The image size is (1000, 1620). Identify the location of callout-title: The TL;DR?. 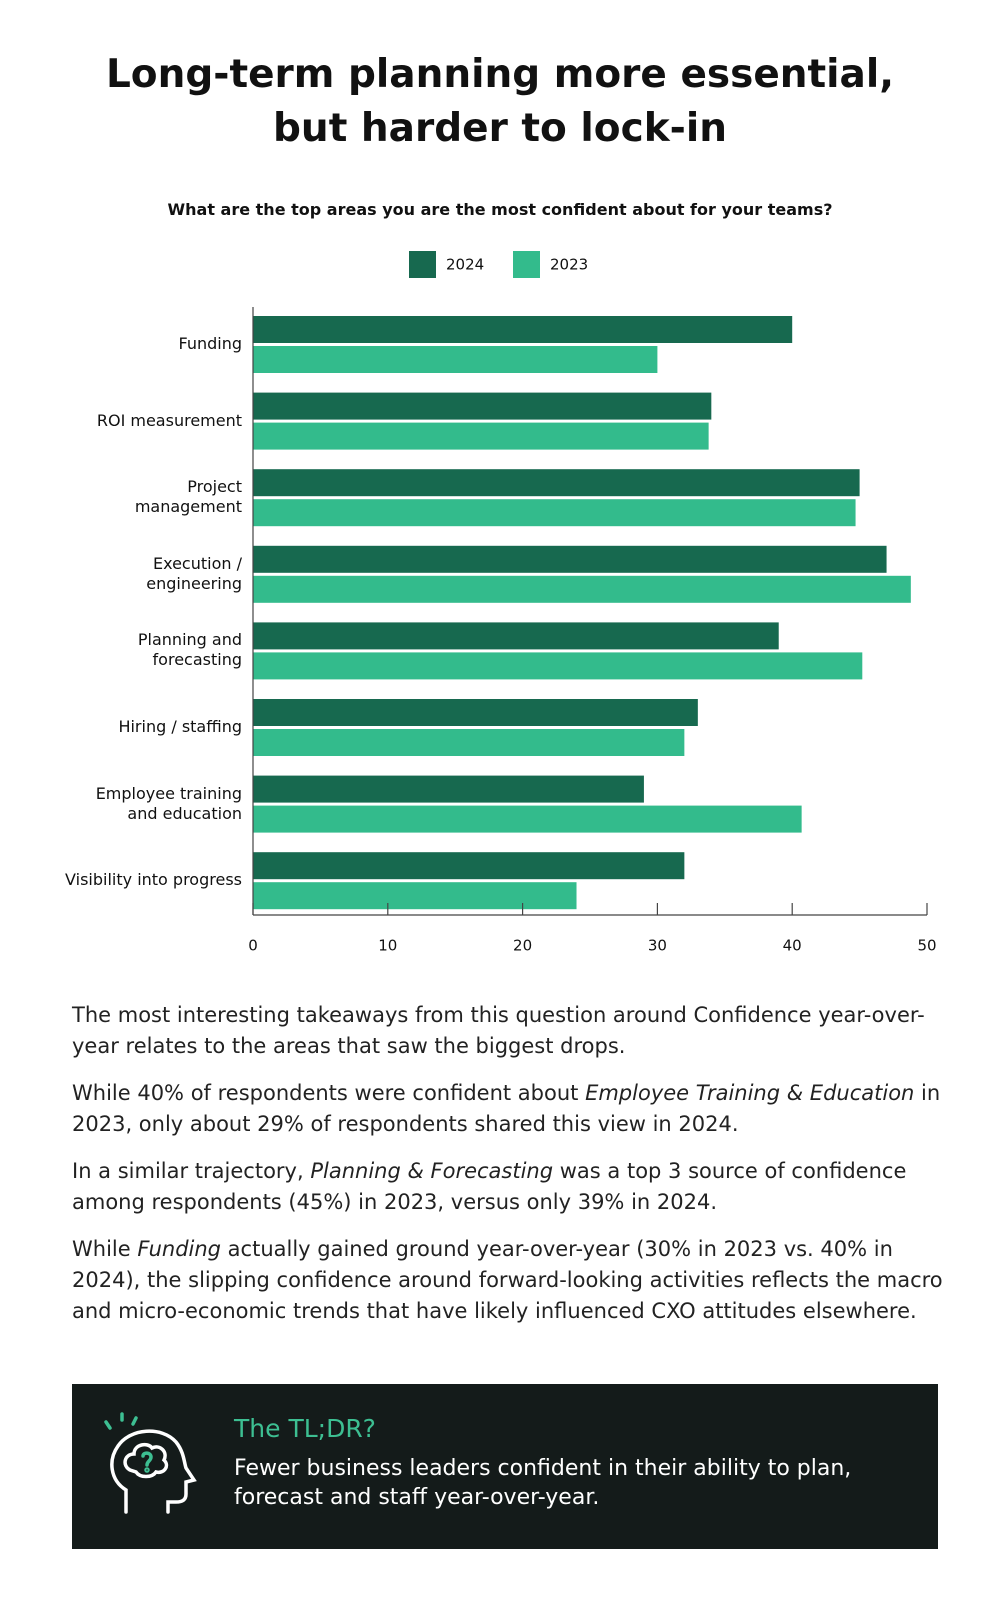
(305, 1428).